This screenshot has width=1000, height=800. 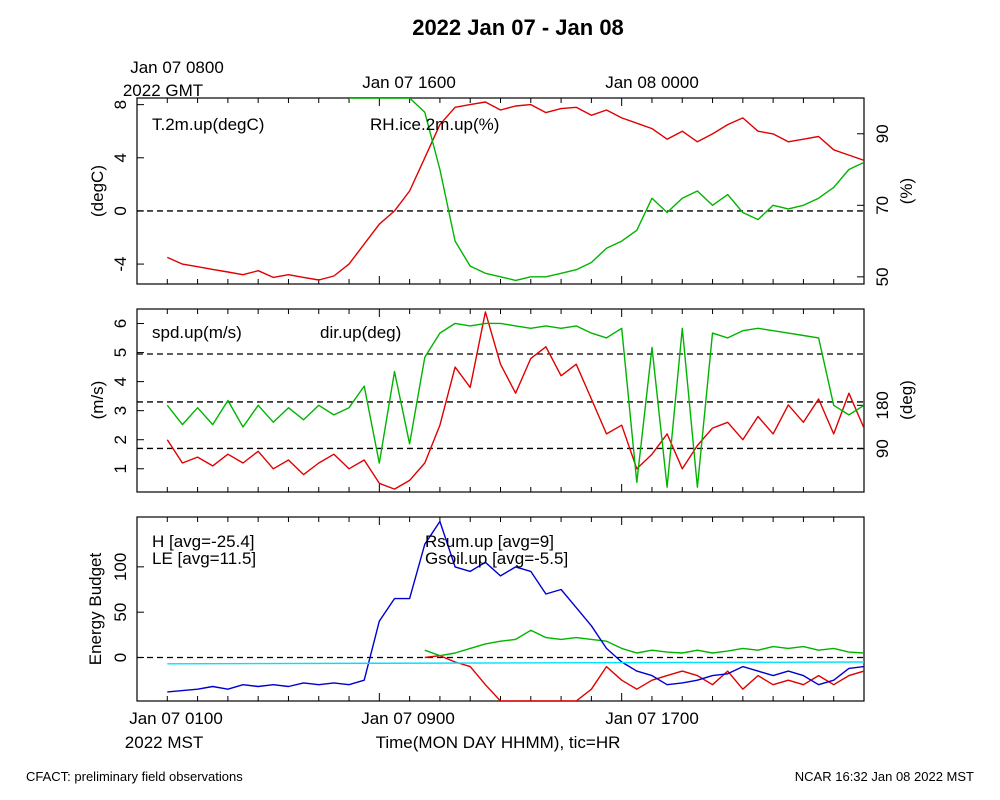 I want to click on legend-gsoil: Gsoil.up [avg=-5.5], so click(x=496, y=558).